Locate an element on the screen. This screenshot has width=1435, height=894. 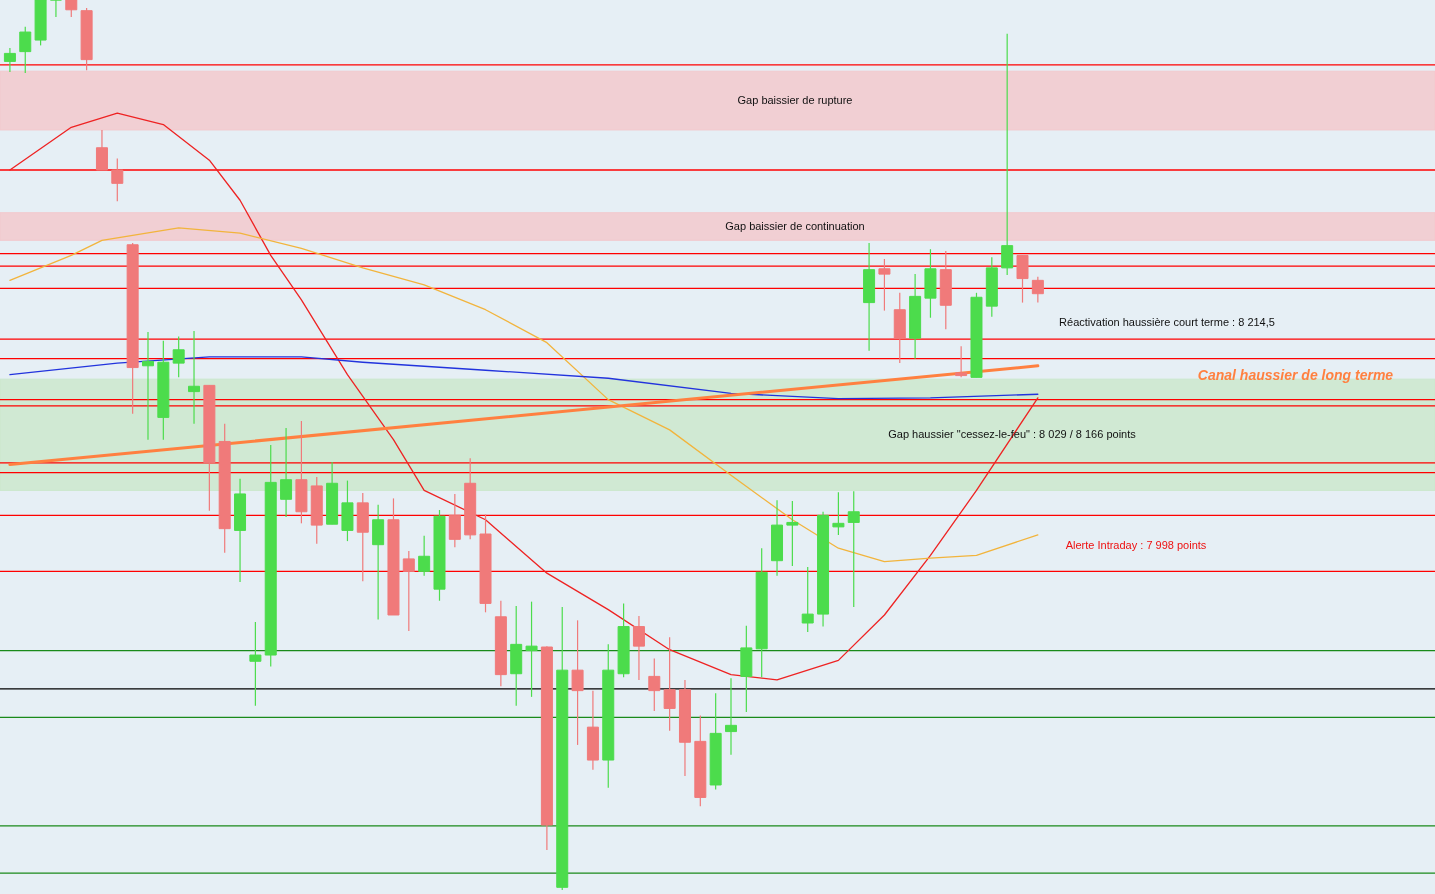
band-label: Gap baissier de rupture is located at coordinates (795, 99).